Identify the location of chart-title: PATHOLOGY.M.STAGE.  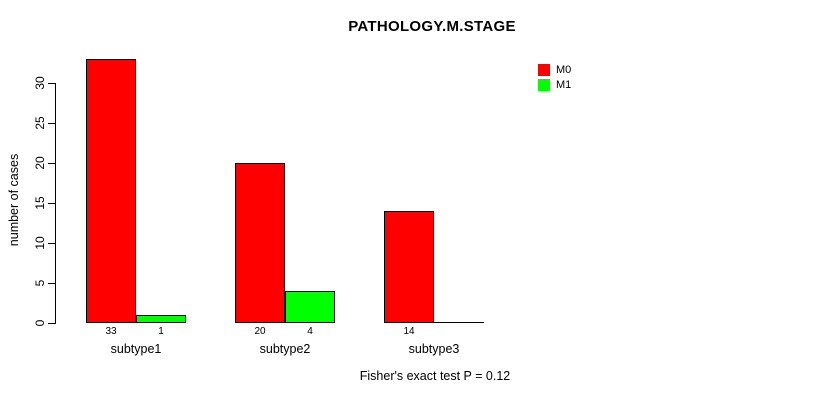
(432, 26).